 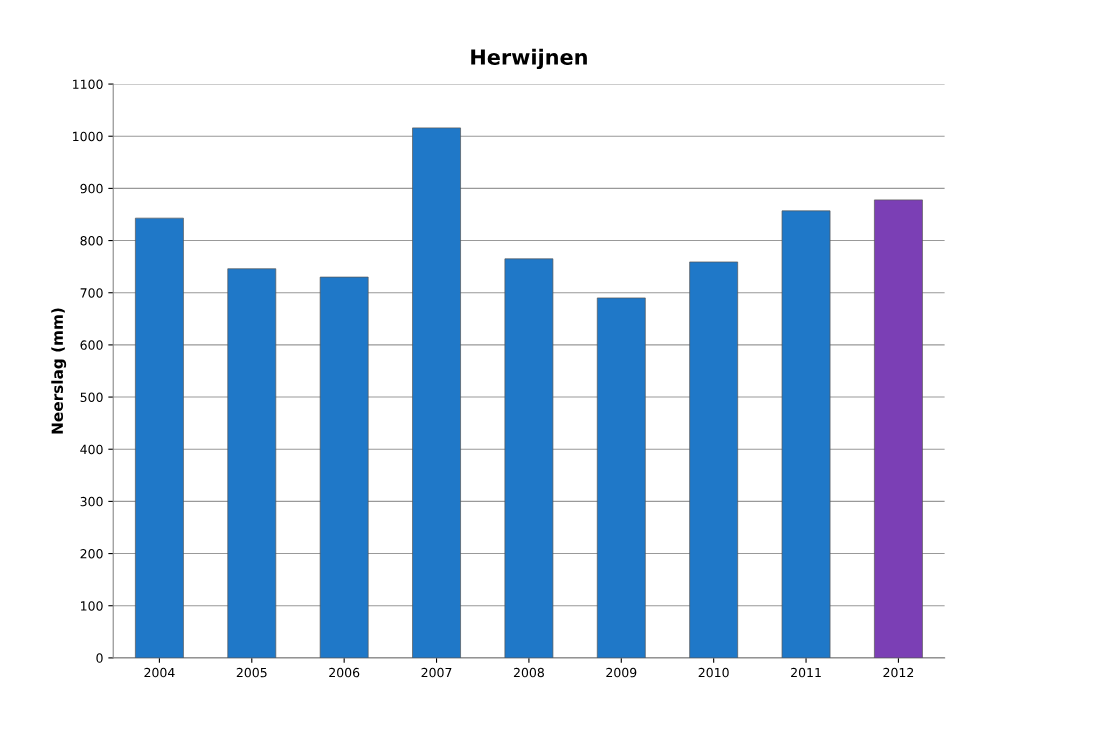 What do you see at coordinates (91, 188) in the screenshot?
I see `y-tick-label: 900` at bounding box center [91, 188].